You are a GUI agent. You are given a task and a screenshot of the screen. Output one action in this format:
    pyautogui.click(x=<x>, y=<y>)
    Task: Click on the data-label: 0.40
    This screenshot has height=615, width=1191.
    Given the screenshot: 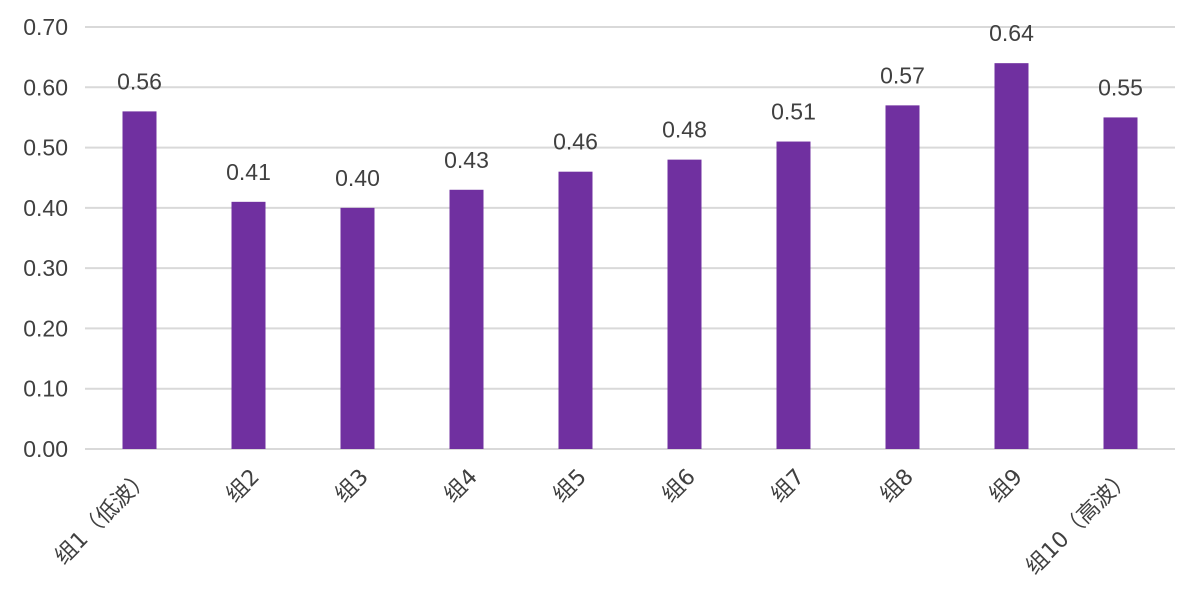 What is the action you would take?
    pyautogui.click(x=357, y=178)
    